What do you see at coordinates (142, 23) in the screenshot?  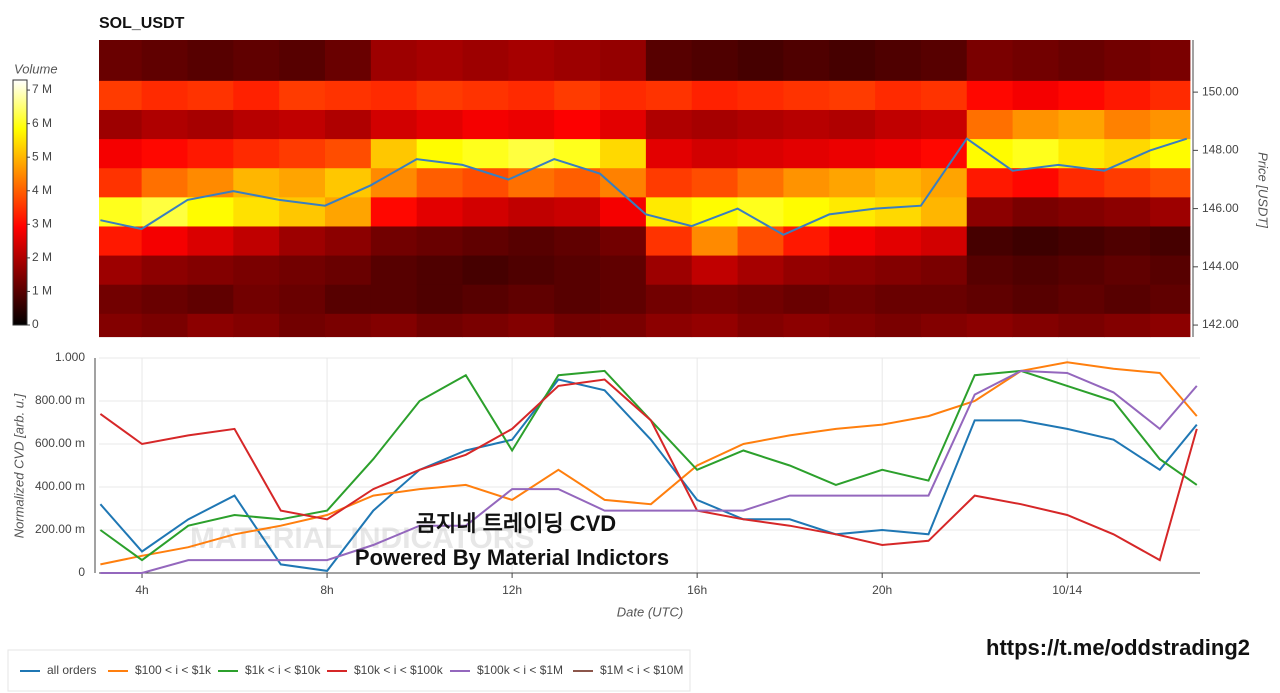 I see `chart-title: SOL_USDT` at bounding box center [142, 23].